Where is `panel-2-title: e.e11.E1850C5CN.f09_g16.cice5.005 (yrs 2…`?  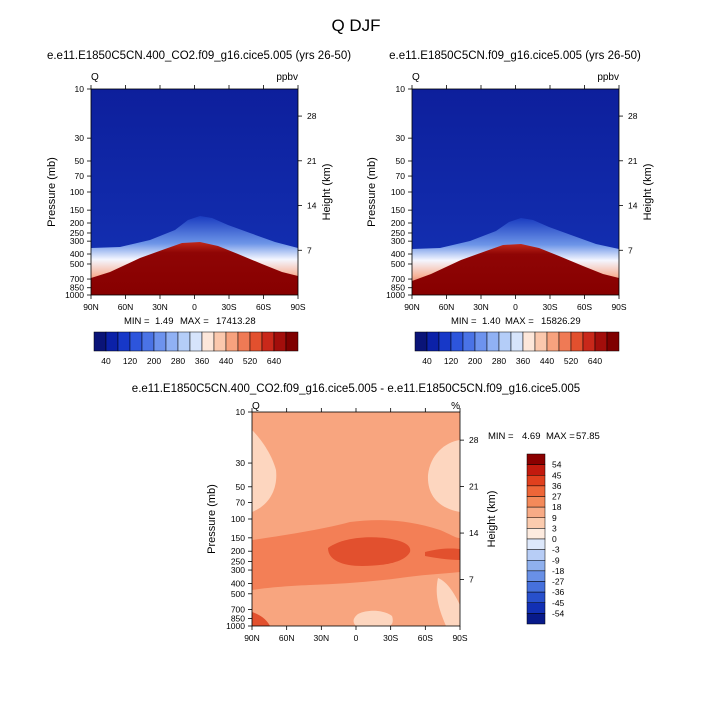
panel-2-title: e.e11.E1850C5CN.f09_g16.cice5.005 (yrs 2… is located at coordinates (515, 56).